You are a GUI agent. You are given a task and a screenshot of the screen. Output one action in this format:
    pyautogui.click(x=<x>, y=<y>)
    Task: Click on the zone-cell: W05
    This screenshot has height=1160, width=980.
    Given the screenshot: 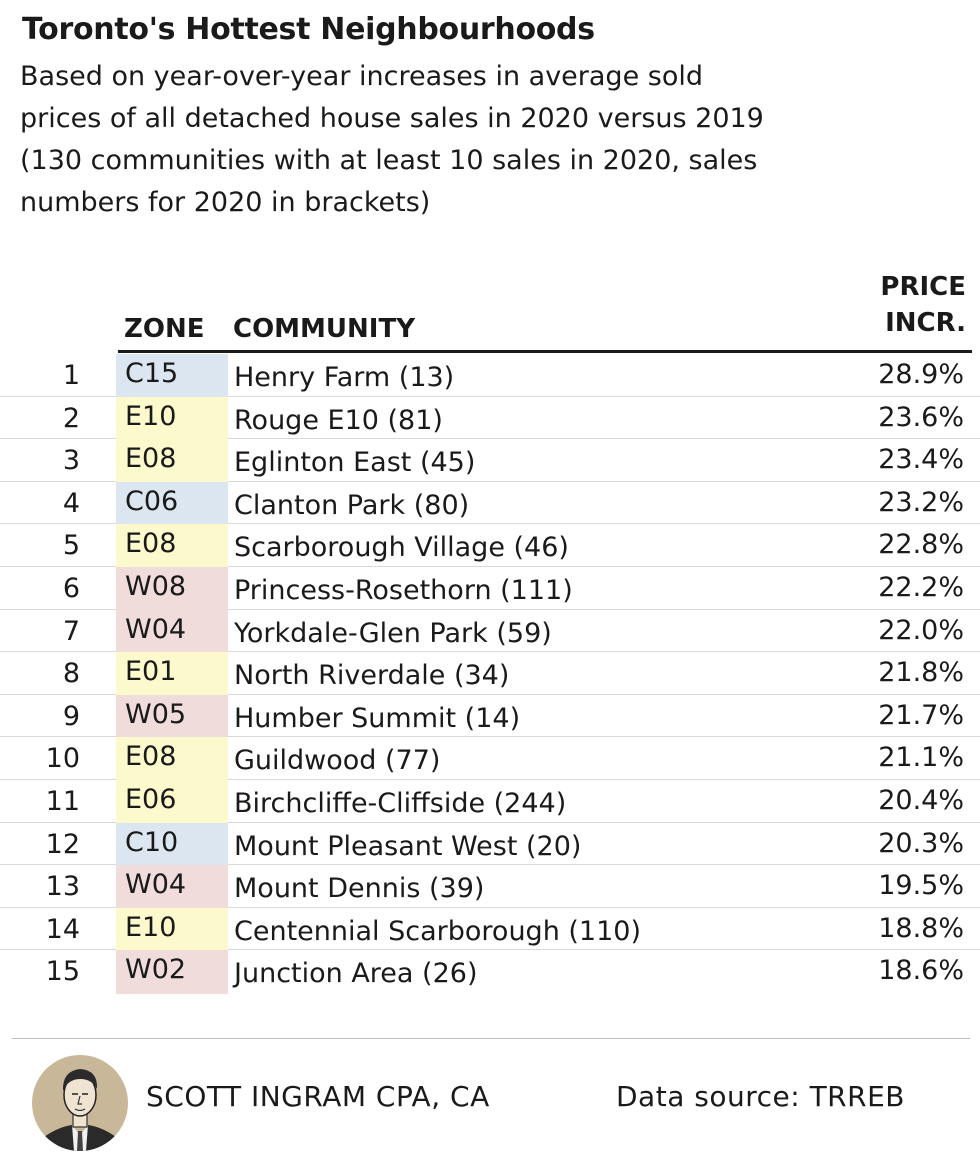 What is the action you would take?
    pyautogui.click(x=172, y=716)
    